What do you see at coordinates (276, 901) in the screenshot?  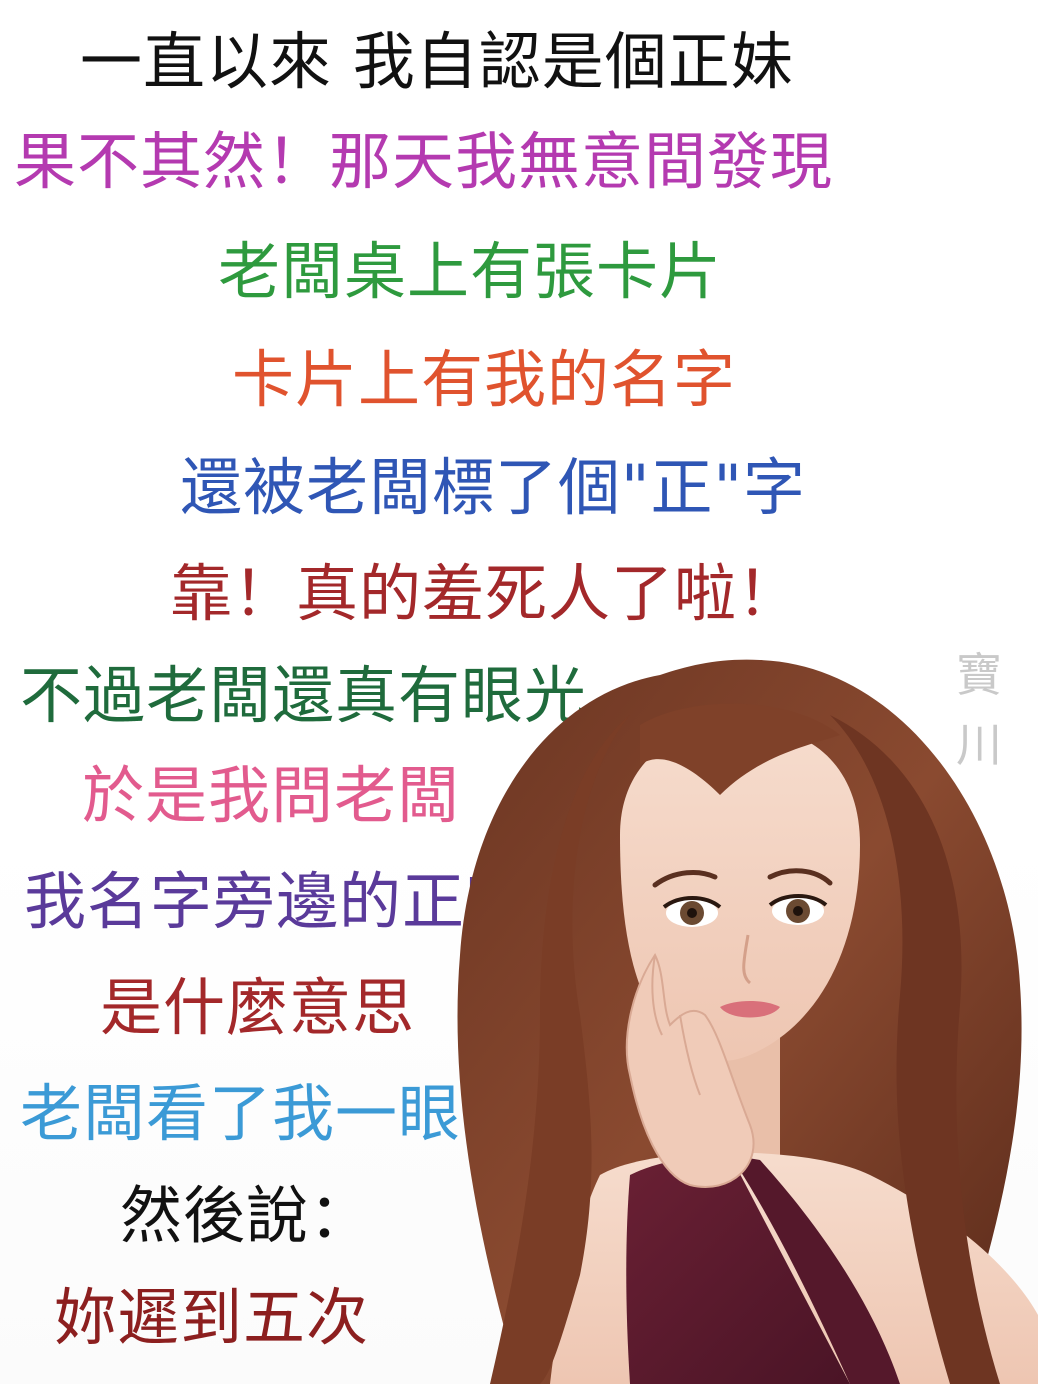 I see `text-line-9: 我名字旁邊的正字` at bounding box center [276, 901].